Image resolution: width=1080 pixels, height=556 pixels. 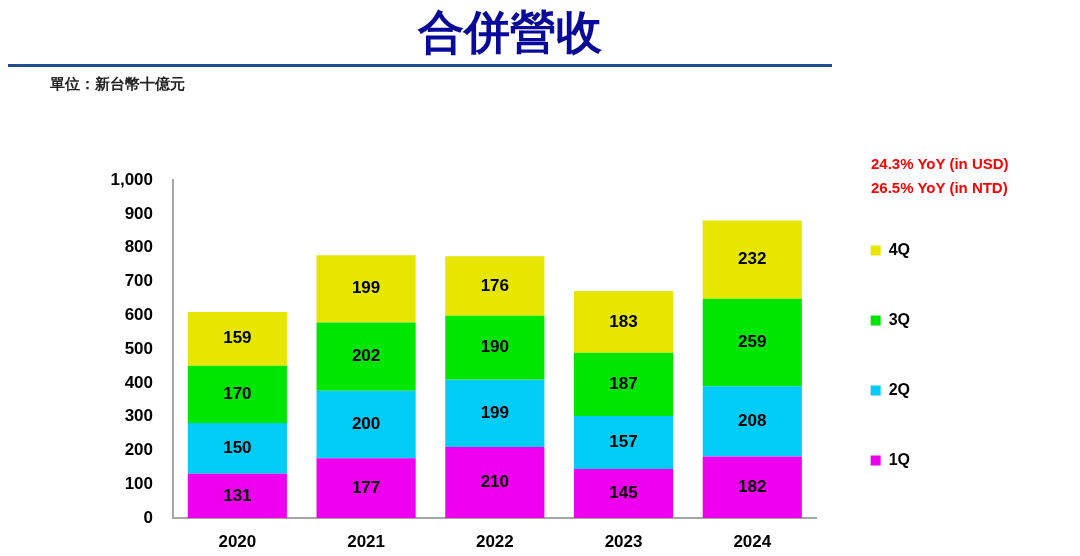 I want to click on data-label: 202, so click(x=366, y=356).